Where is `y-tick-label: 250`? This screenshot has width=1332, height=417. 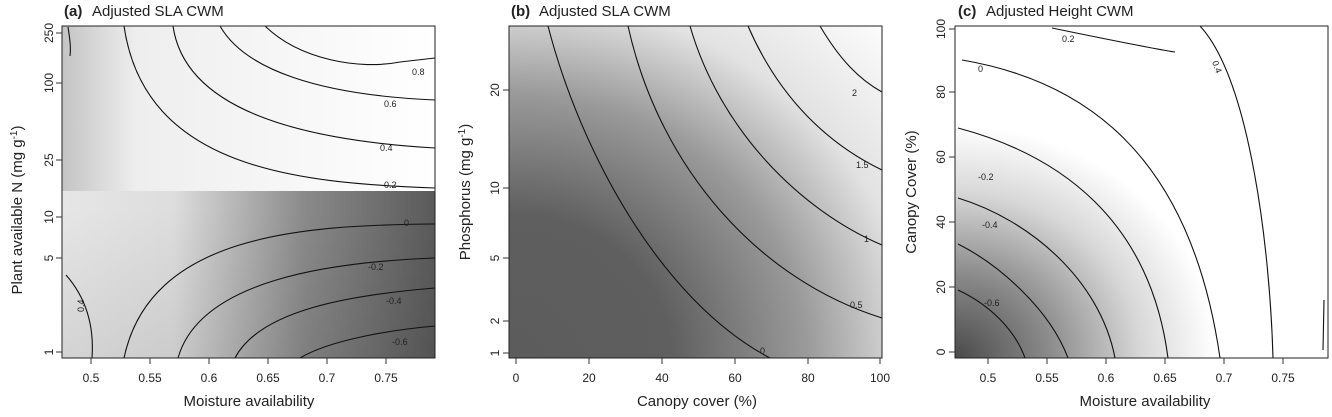 y-tick-label: 250 is located at coordinates (49, 33).